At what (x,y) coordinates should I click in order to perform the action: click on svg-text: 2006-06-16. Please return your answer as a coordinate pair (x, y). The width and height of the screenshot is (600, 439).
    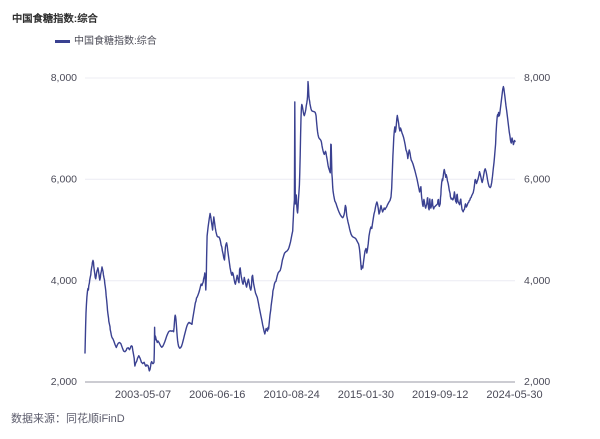
    Looking at the image, I should click on (217, 395).